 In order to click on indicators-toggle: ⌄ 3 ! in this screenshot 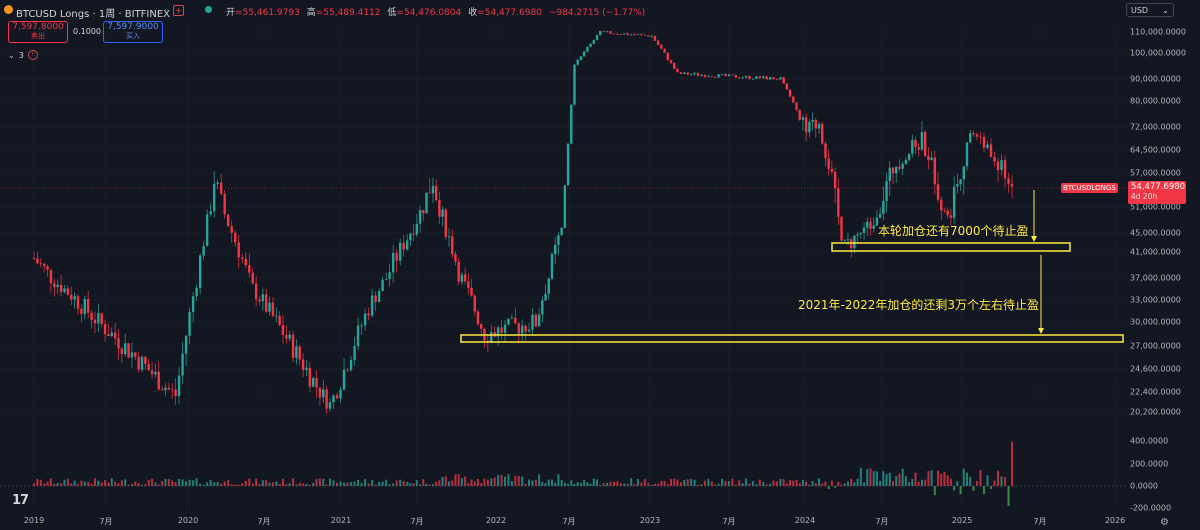, I will do `click(23, 55)`.